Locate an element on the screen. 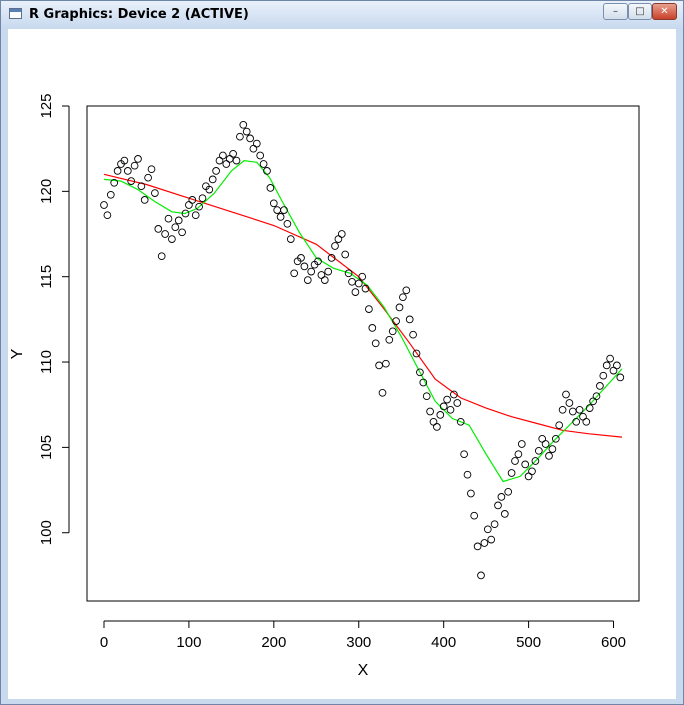 The image size is (684, 705). window-title: R Graphics: Device 2 (ACTIVE) is located at coordinates (139, 14).